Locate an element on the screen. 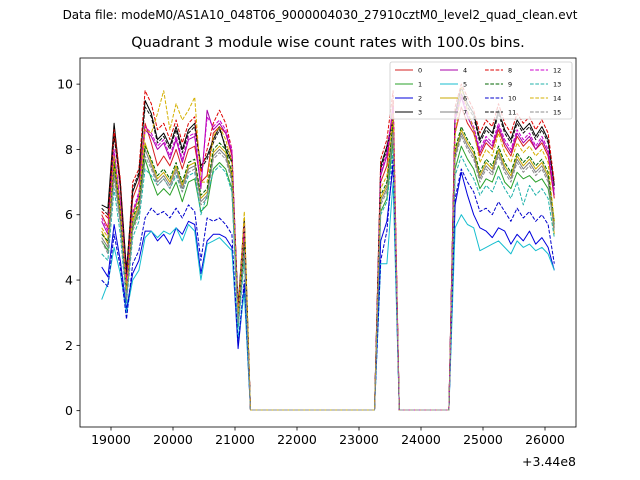 The image size is (640, 480). legend-label-7: 7 is located at coordinates (465, 113).